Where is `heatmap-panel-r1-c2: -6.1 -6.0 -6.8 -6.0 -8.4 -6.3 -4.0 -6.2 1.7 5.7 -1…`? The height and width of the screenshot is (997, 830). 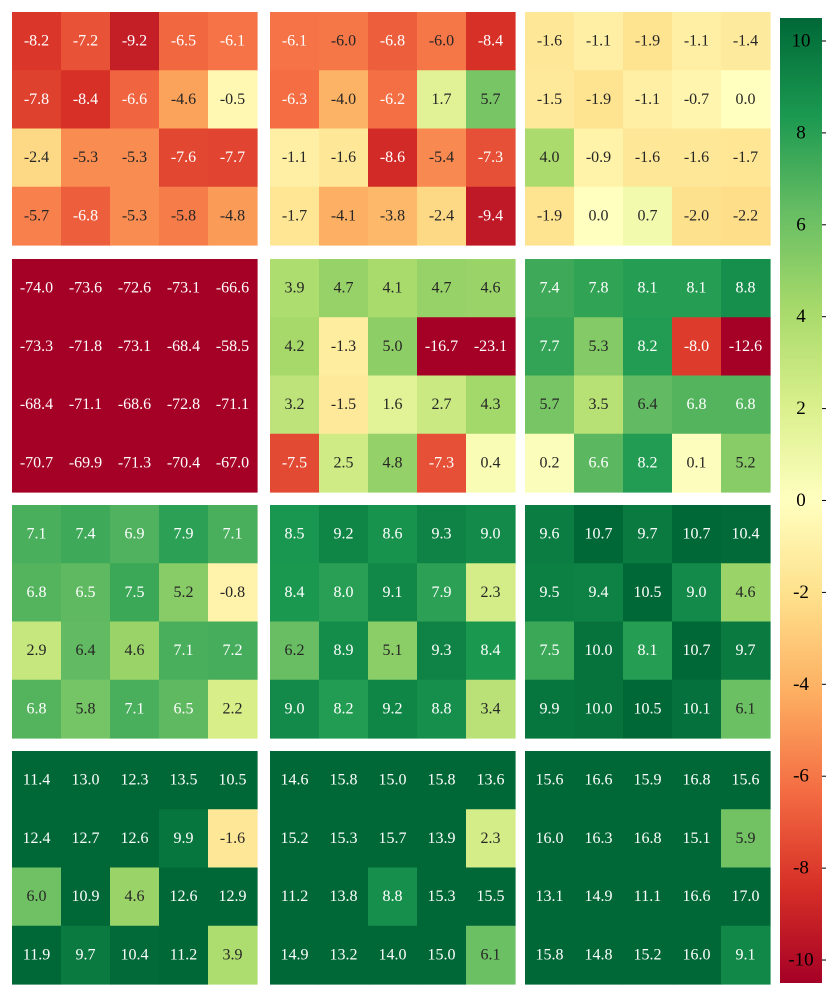 heatmap-panel-r1-c2: -6.1 -6.0 -6.8 -6.0 -8.4 -6.3 -4.0 -6.2 1.7 5.7 -1… is located at coordinates (393, 129).